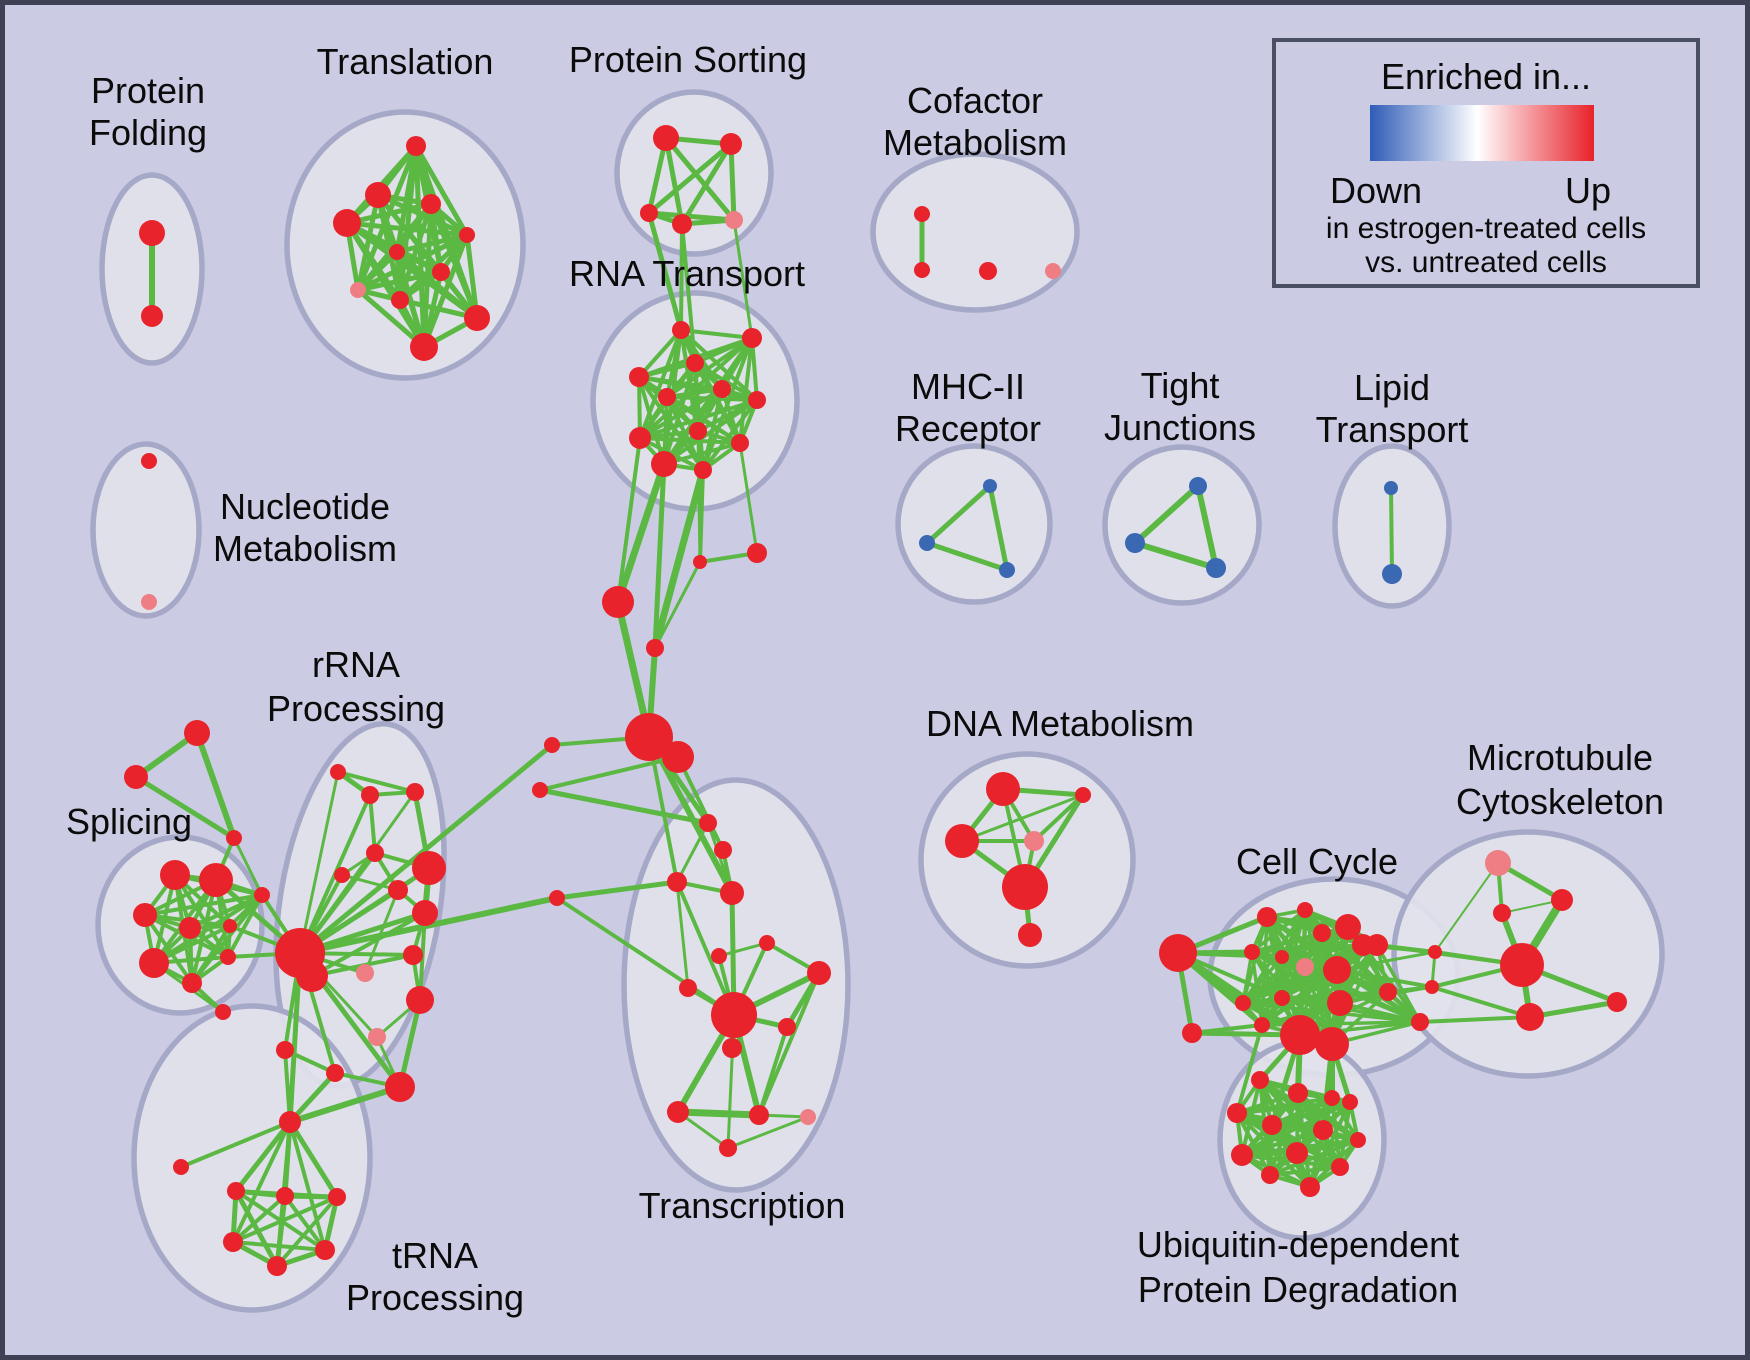 This screenshot has width=1750, height=1360. Describe the element at coordinates (148, 132) in the screenshot. I see `cluster-label-pfold-line1: Folding` at that location.